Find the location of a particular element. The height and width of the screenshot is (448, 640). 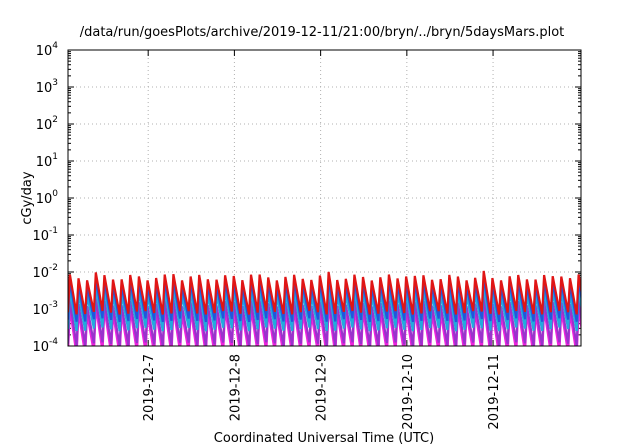

y-axis-tick-labels: 10⁴ 10³ 10² 10¹ 10⁰ 10⁻¹ 10⁻² 10⁻³ 10⁻⁴ is located at coordinates (45, 198).